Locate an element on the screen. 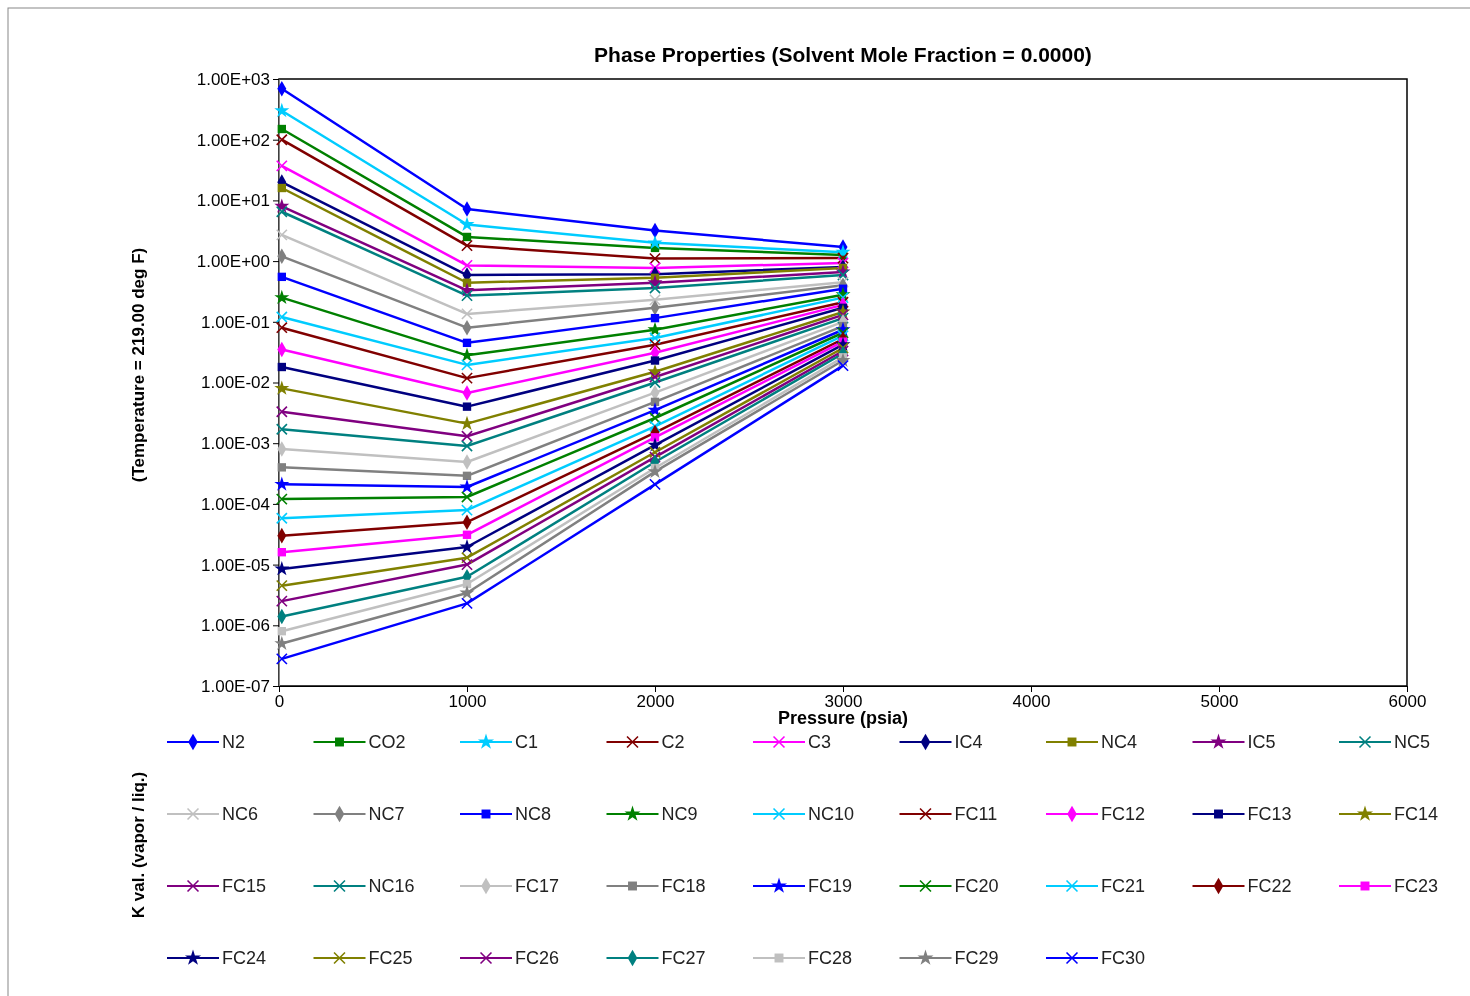 This screenshot has width=1470, height=996. legend-label: NC9 is located at coordinates (679, 814).